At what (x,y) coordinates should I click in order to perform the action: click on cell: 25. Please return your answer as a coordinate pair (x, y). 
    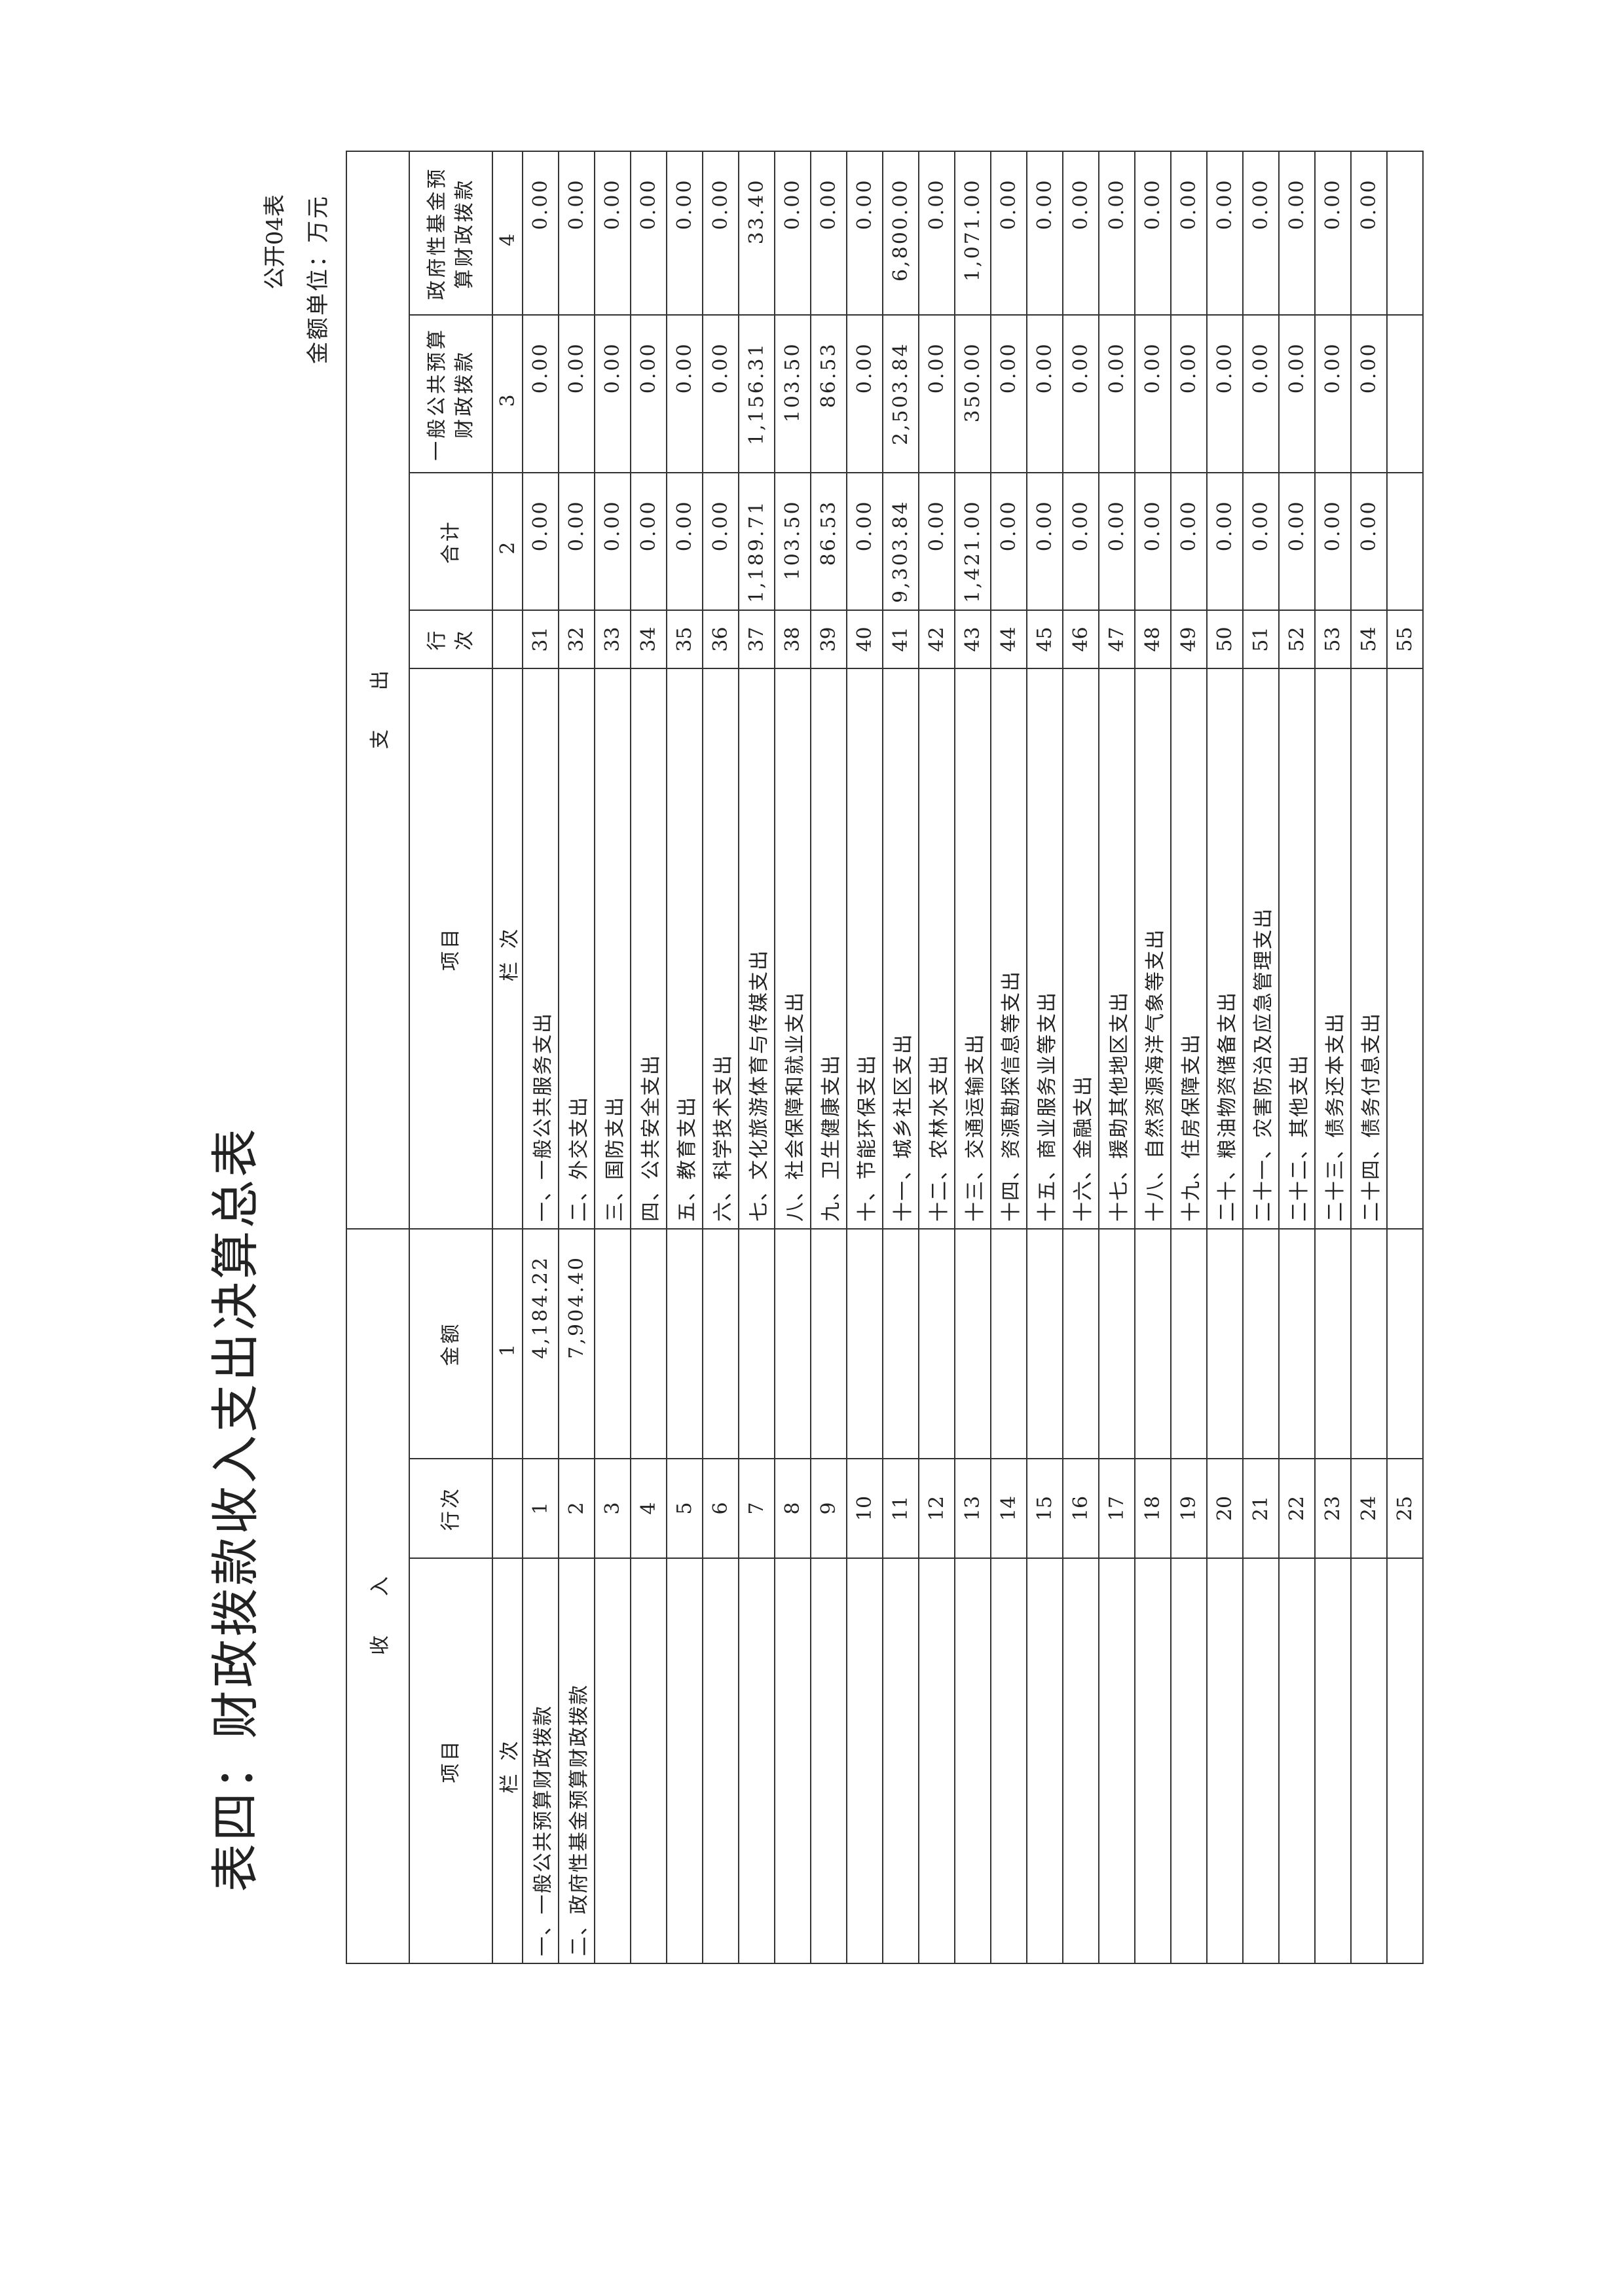
    Looking at the image, I should click on (1405, 1508).